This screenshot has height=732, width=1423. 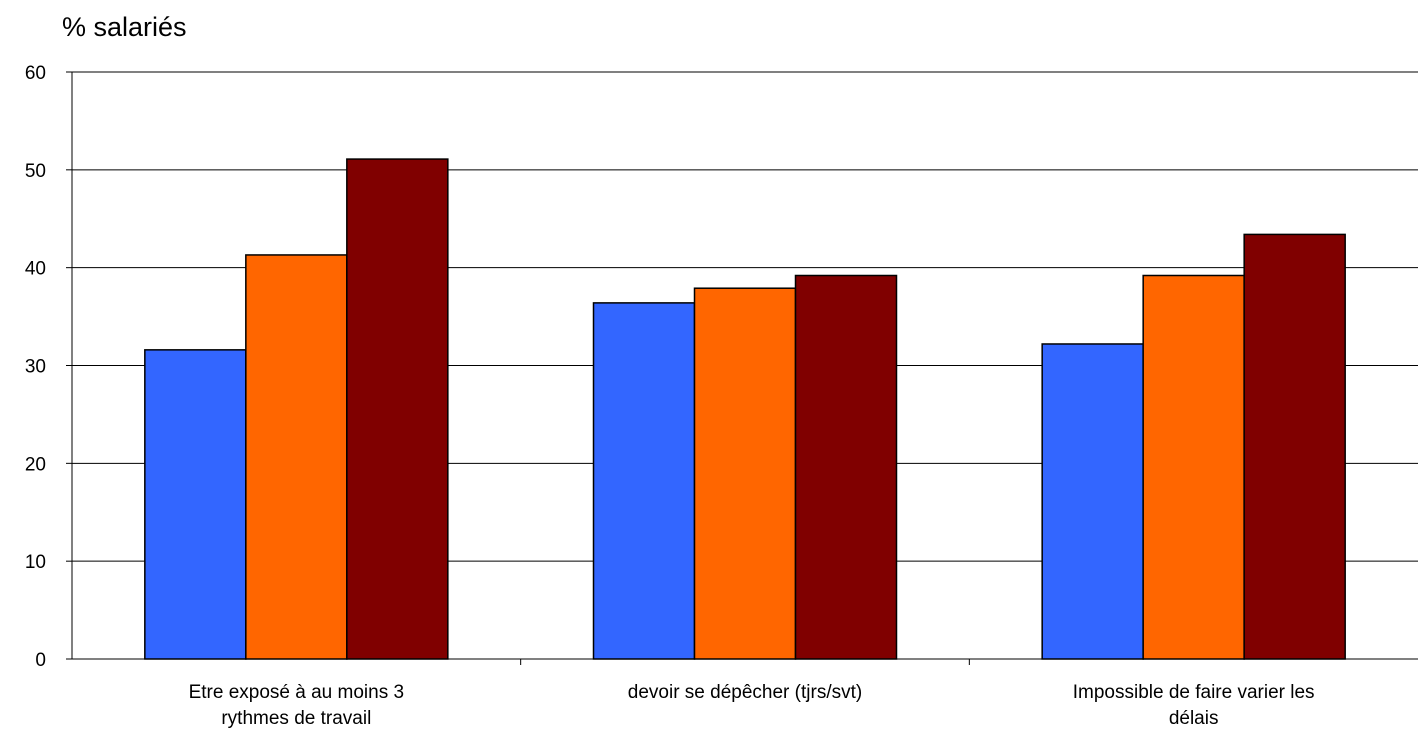 I want to click on y-tick-label: 10, so click(x=35, y=562).